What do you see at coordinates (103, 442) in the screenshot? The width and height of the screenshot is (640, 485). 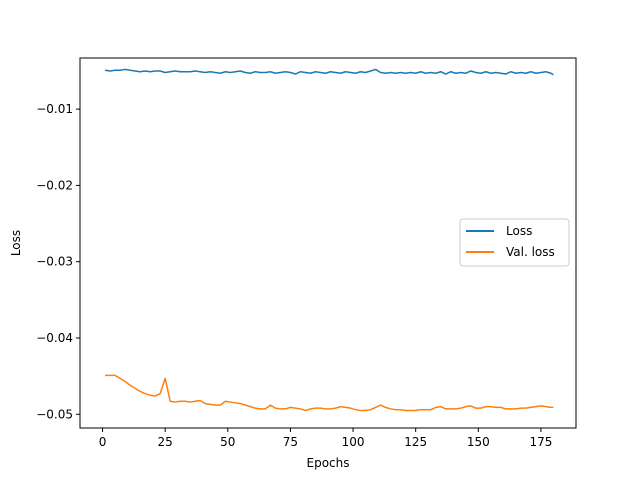 I see `x-tick-label: 0` at bounding box center [103, 442].